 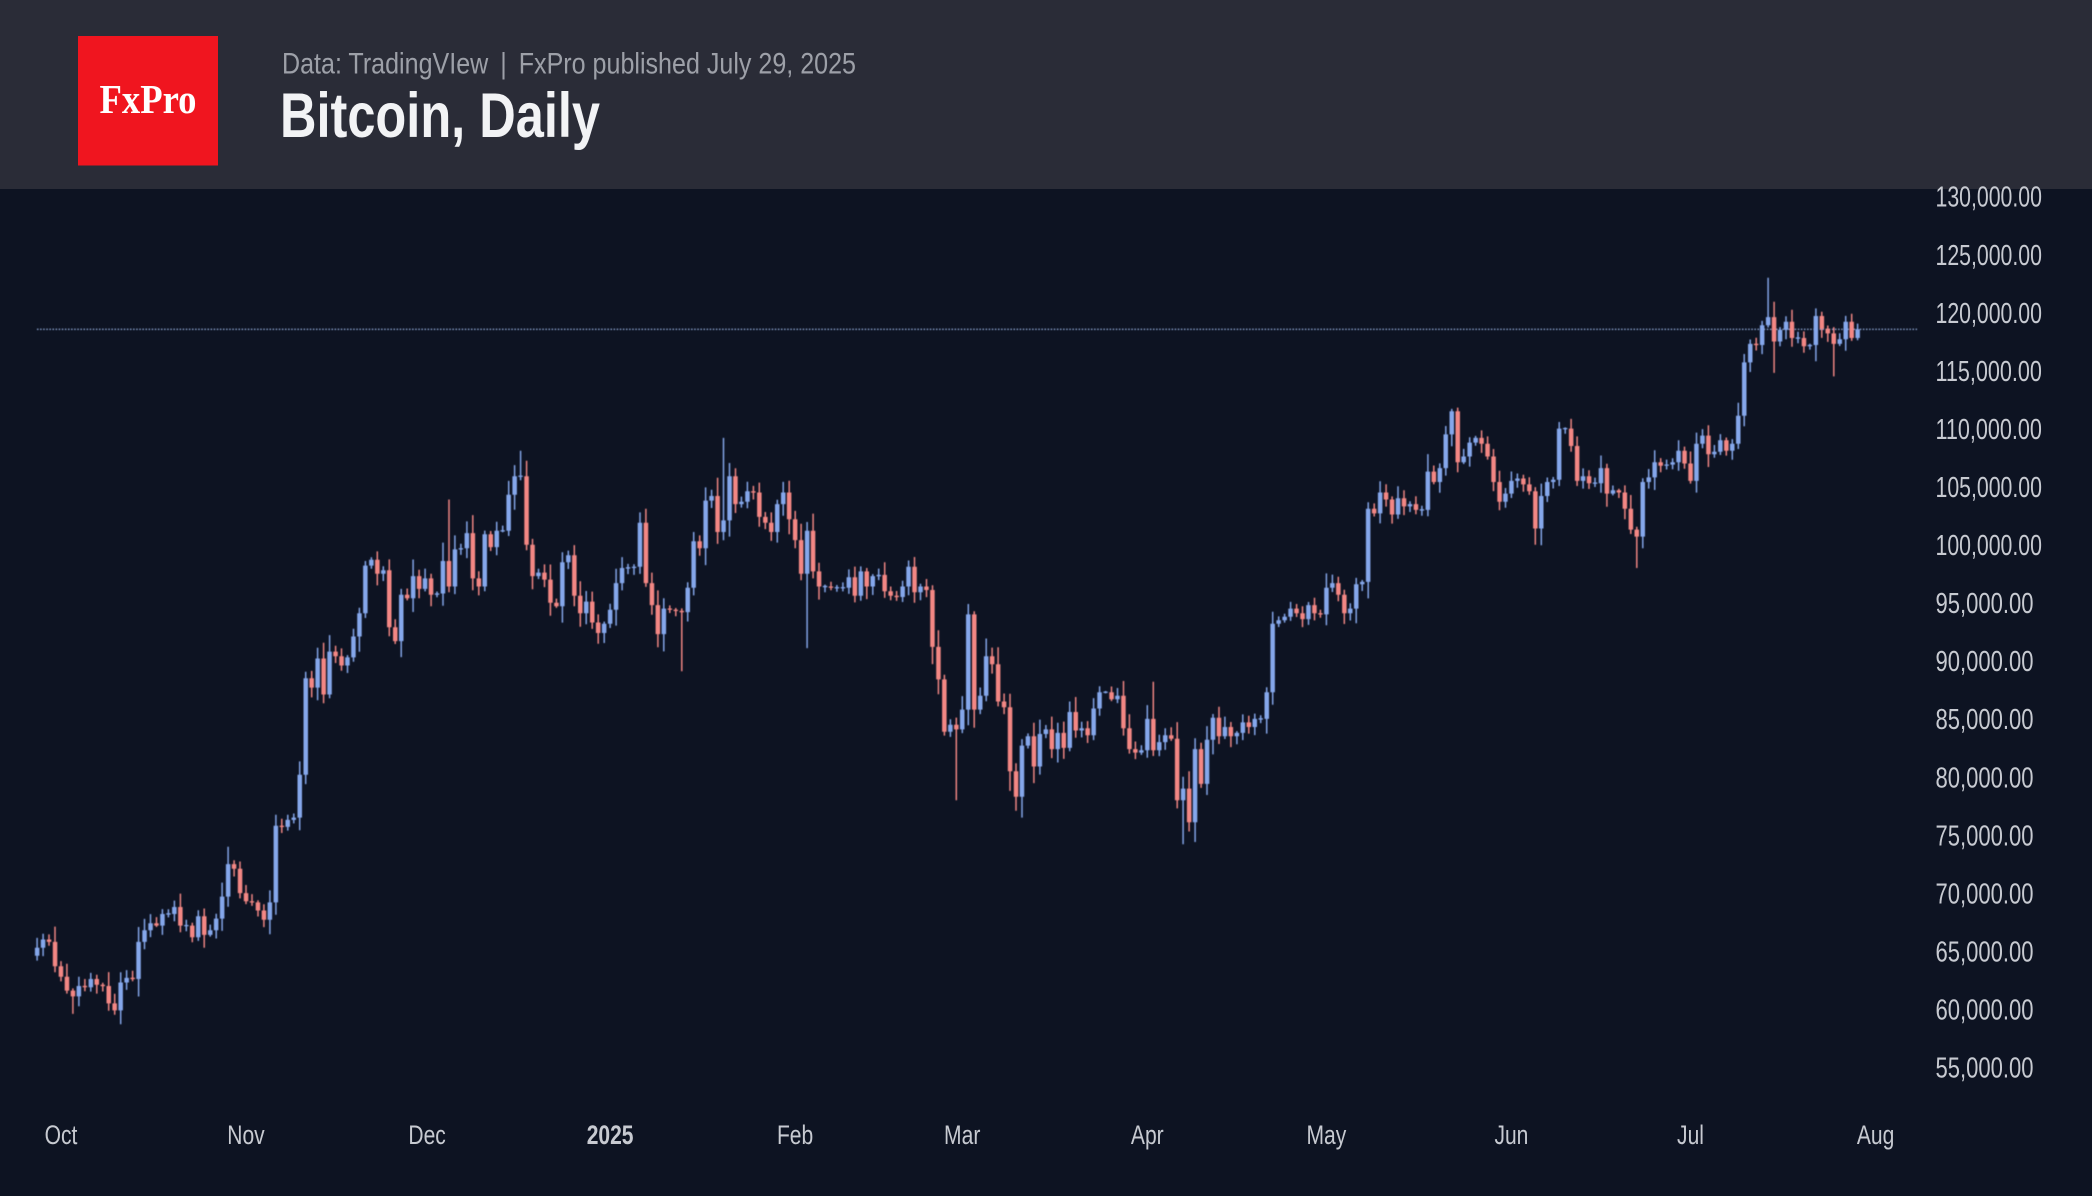 What do you see at coordinates (1985, 836) in the screenshot?
I see `svg-text: 75,000.00` at bounding box center [1985, 836].